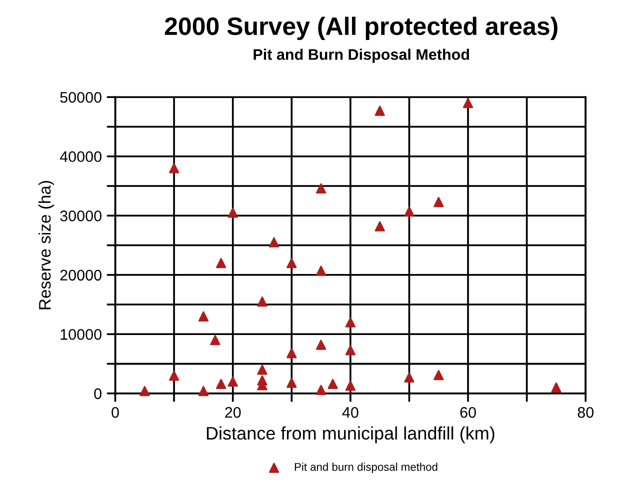 Image resolution: width=623 pixels, height=498 pixels. Describe the element at coordinates (81, 156) in the screenshot. I see `y-tick-label: 40000` at that location.